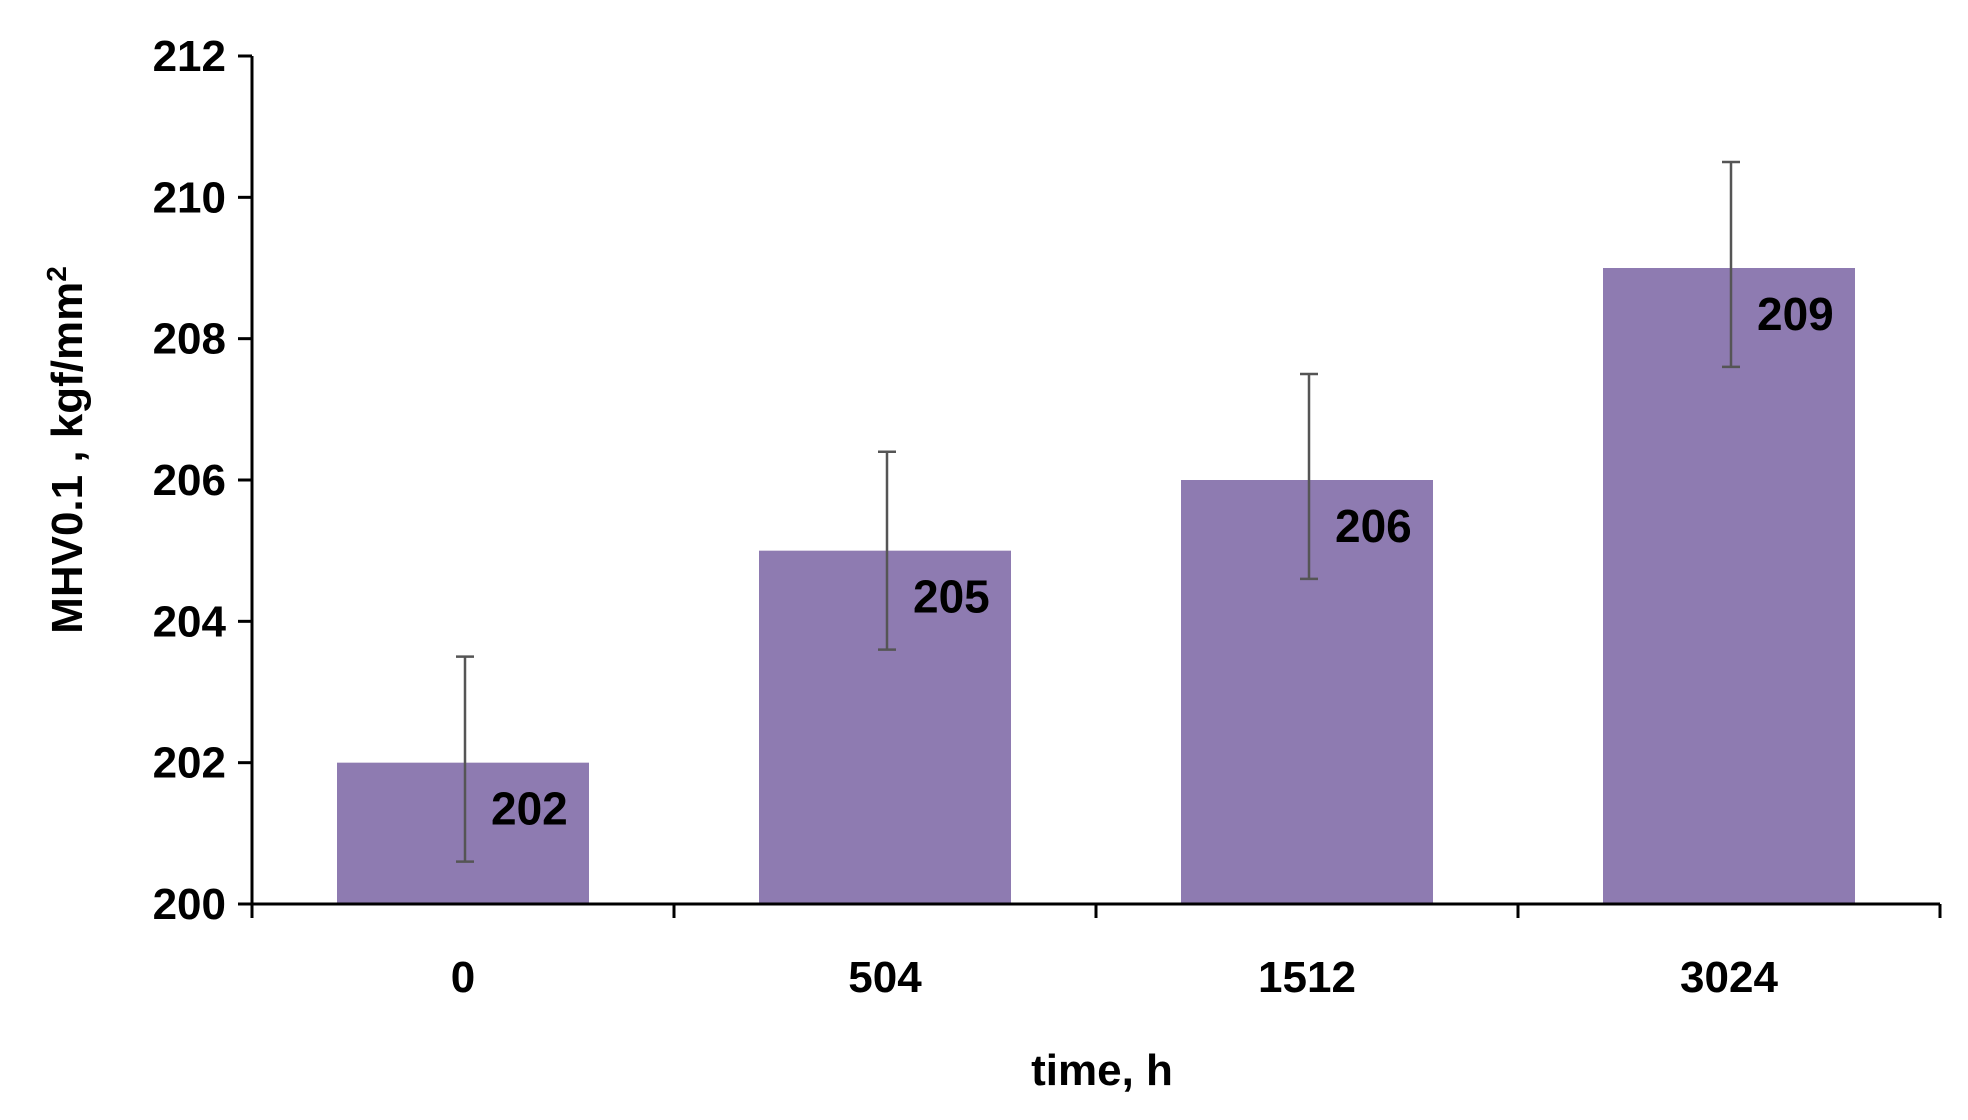  I want to click on data-label-504: 205, so click(951, 597).